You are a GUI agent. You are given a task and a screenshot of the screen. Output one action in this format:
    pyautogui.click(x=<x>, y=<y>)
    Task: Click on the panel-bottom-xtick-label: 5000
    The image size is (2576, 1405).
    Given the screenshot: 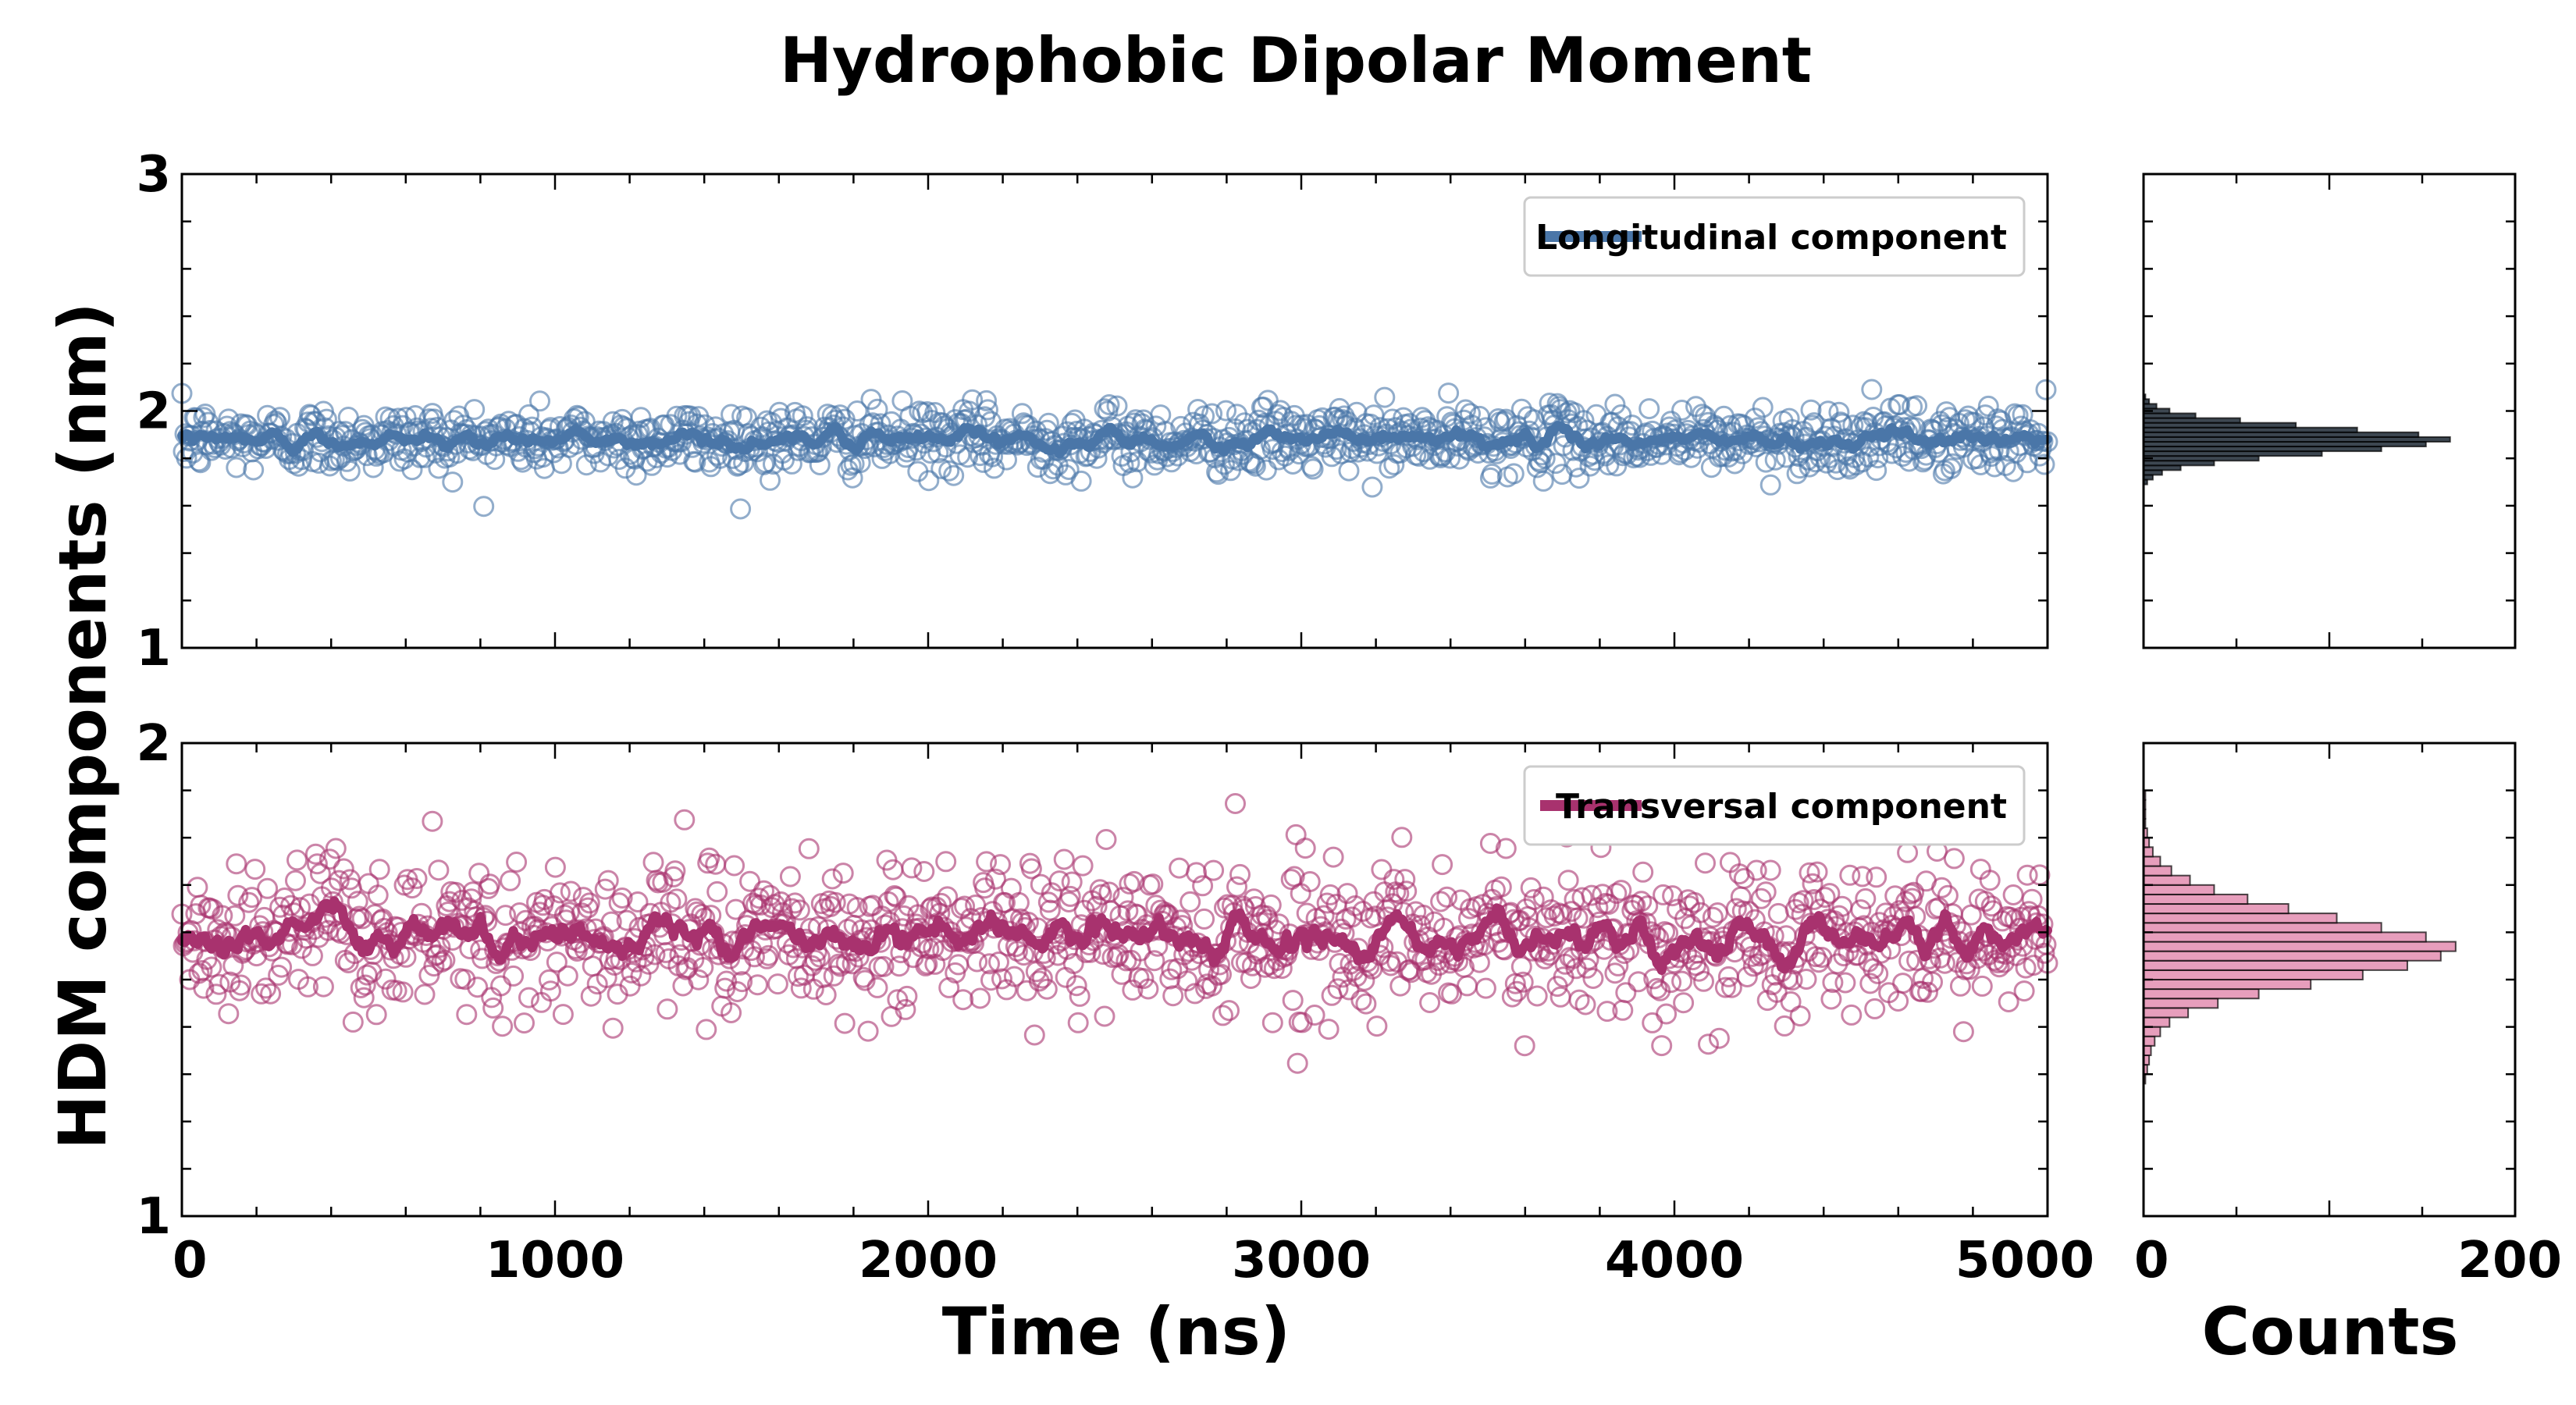 What is the action you would take?
    pyautogui.click(x=2024, y=1260)
    